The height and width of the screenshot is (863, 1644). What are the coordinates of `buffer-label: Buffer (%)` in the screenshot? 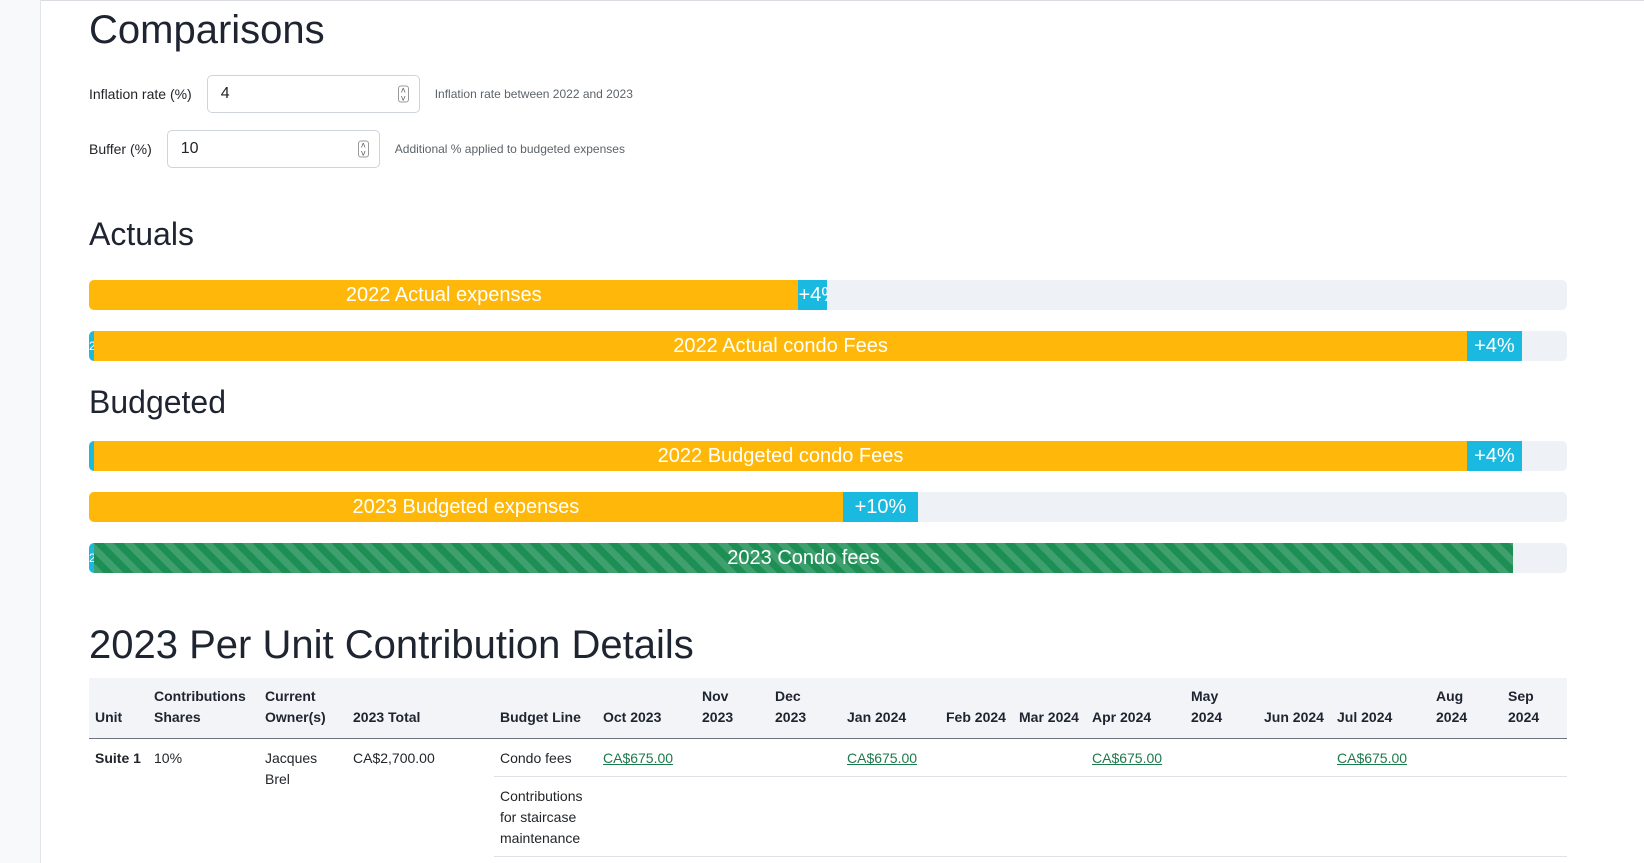 It's located at (120, 149).